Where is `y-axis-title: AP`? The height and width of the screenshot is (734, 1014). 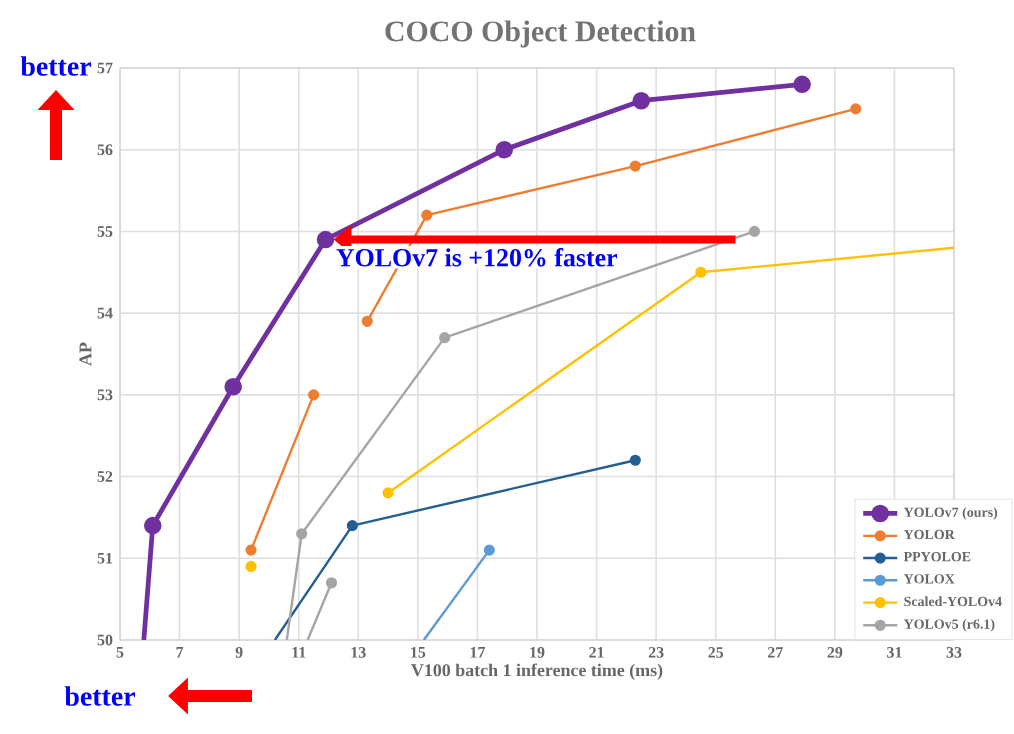 y-axis-title: AP is located at coordinates (85, 354).